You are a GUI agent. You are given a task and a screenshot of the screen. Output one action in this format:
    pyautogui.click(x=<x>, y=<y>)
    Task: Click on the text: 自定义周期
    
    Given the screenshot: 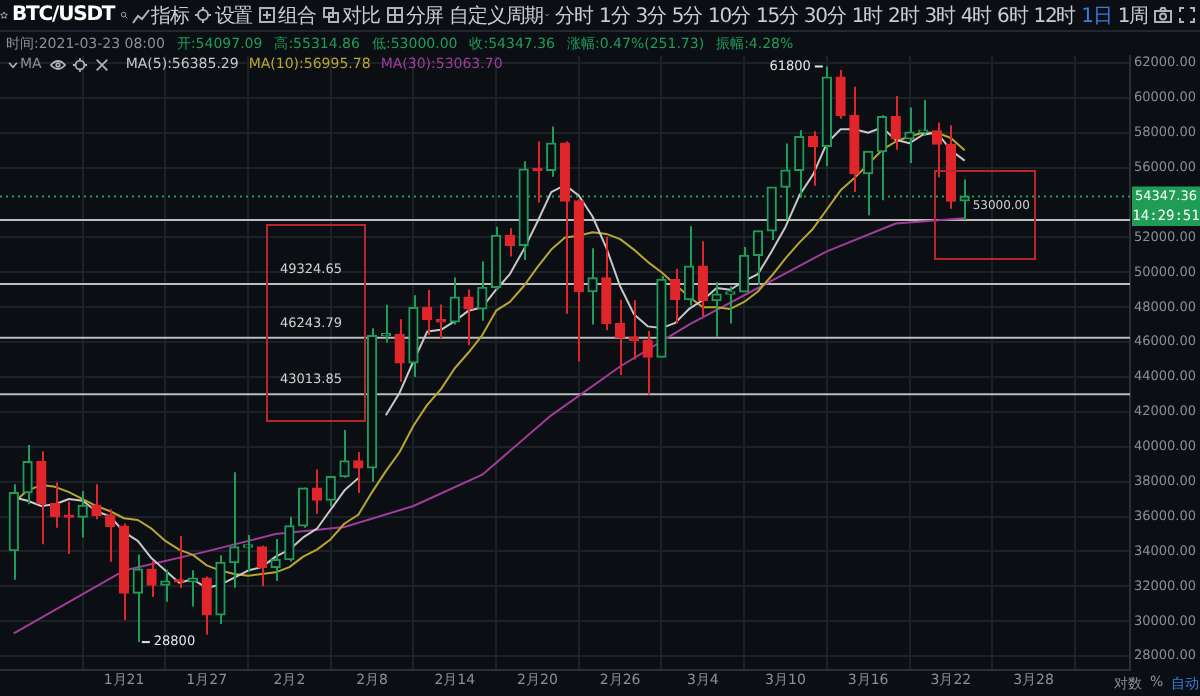 What is the action you would take?
    pyautogui.click(x=496, y=16)
    